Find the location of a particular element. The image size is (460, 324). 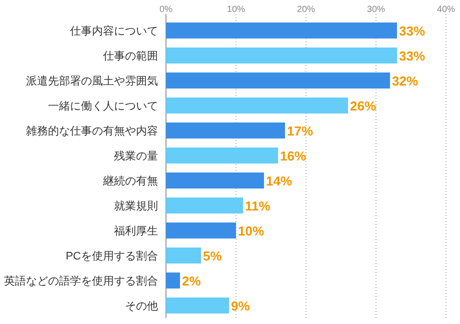

y-tick-label: 一緒に働く人について is located at coordinates (103, 106).